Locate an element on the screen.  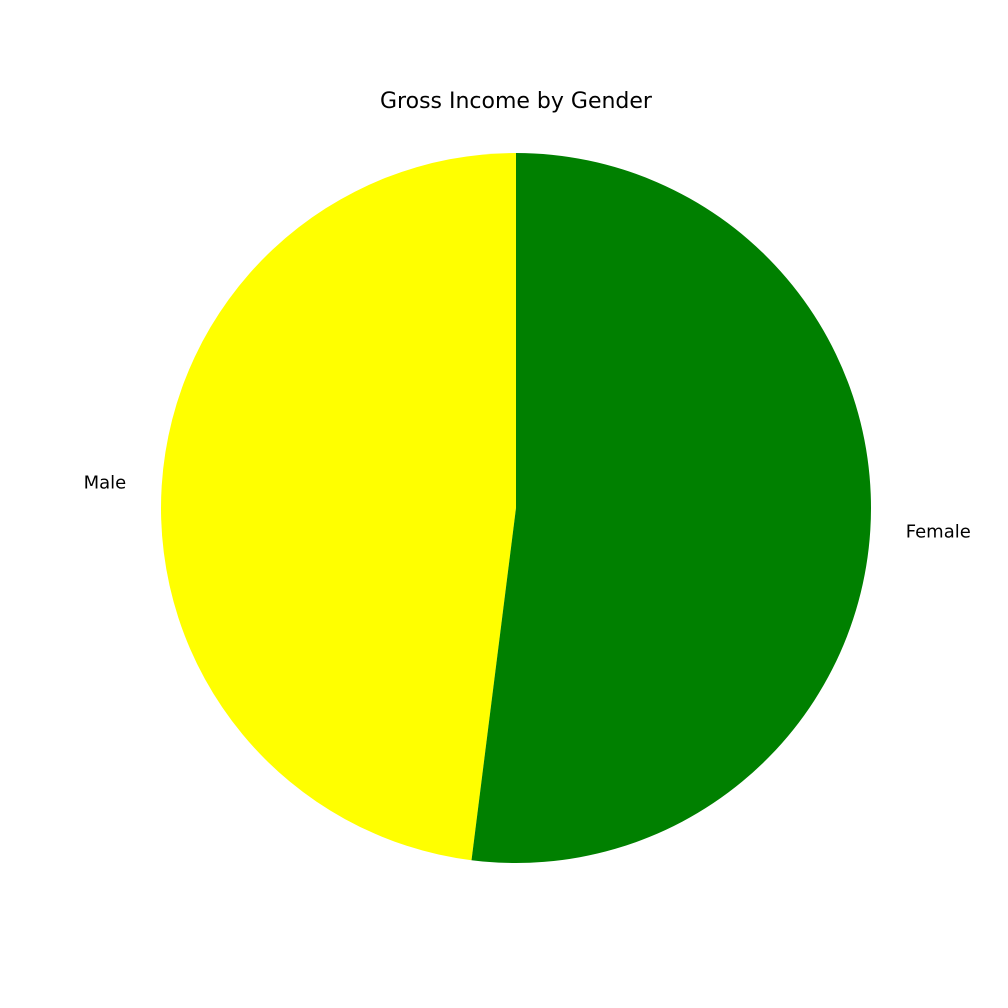
chart-title: Gross Income by Gender is located at coordinates (516, 101).